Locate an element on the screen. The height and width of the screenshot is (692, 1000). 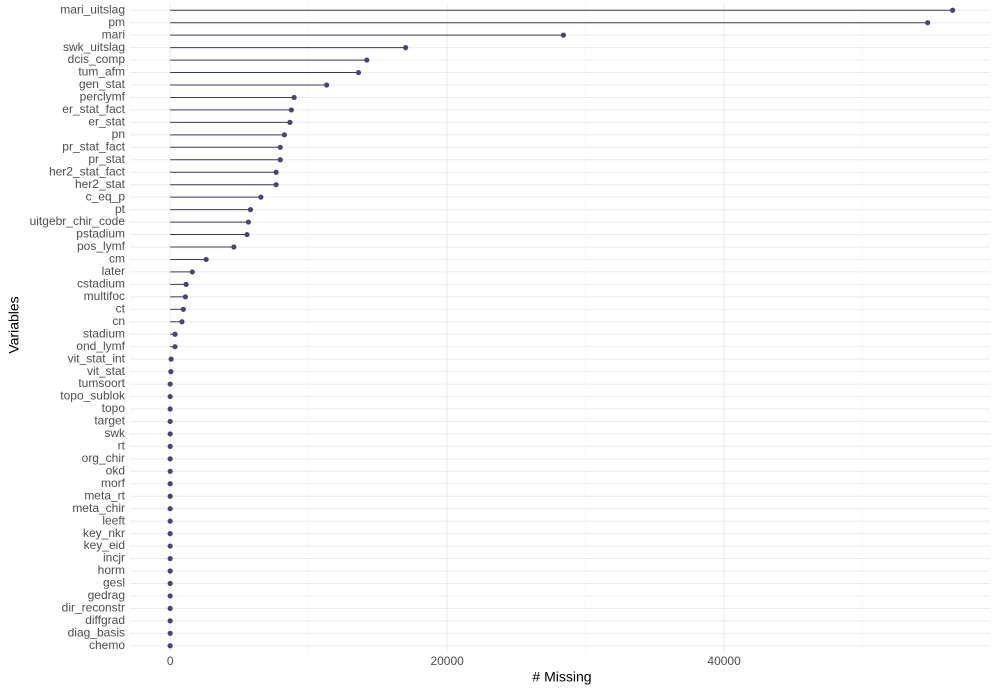
y-tick-label: her2_stat_fact is located at coordinates (87, 171).